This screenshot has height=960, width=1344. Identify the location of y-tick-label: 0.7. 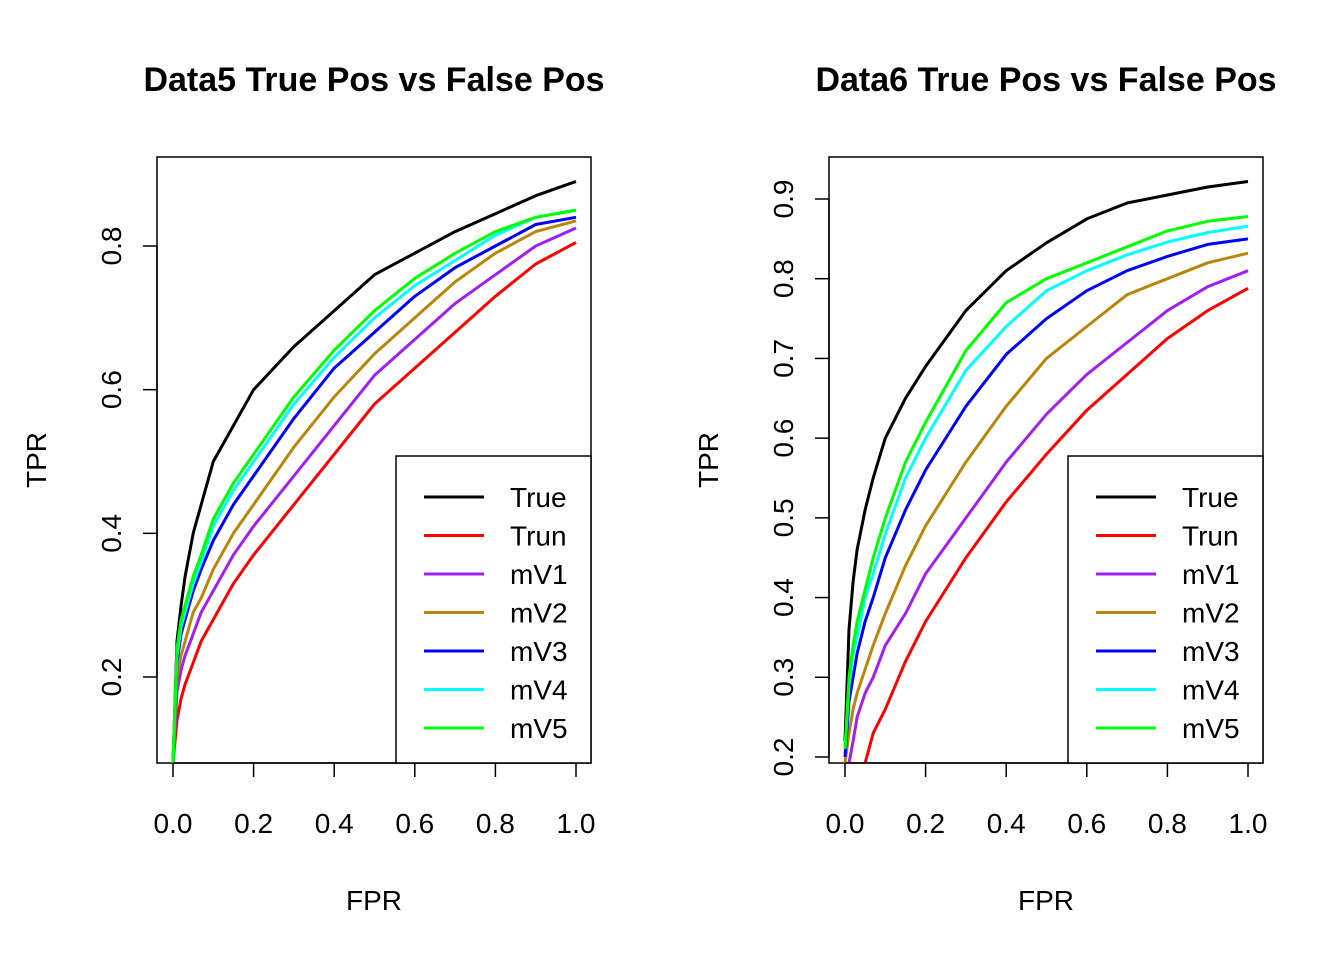
(783, 358).